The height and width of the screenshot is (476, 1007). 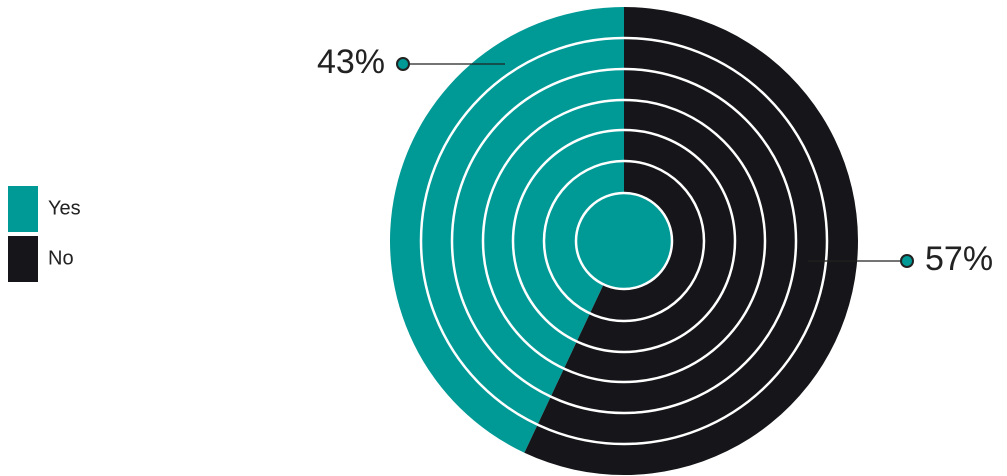 I want to click on value-label: 43%, so click(x=351, y=62).